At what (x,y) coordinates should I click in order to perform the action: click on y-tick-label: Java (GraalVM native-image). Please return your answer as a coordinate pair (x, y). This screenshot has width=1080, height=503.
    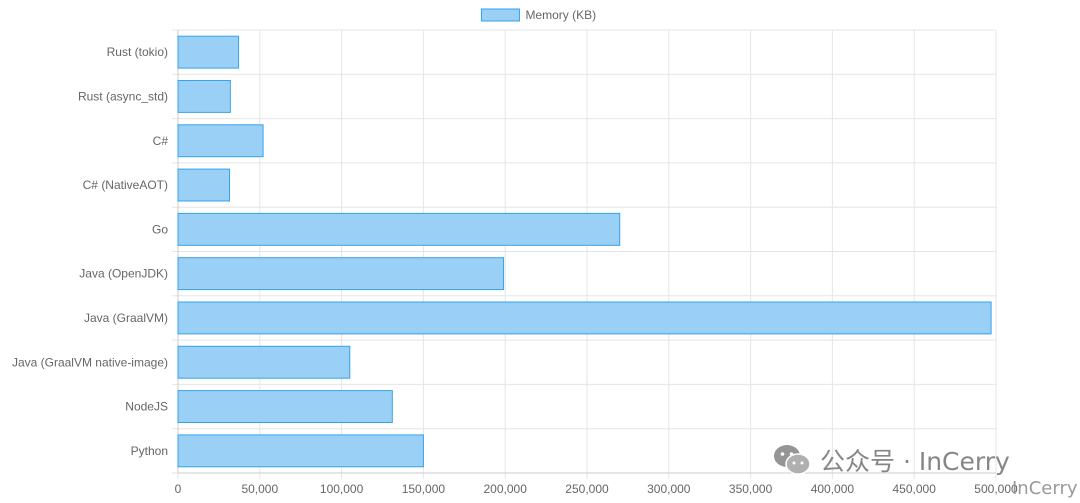
    Looking at the image, I should click on (90, 362).